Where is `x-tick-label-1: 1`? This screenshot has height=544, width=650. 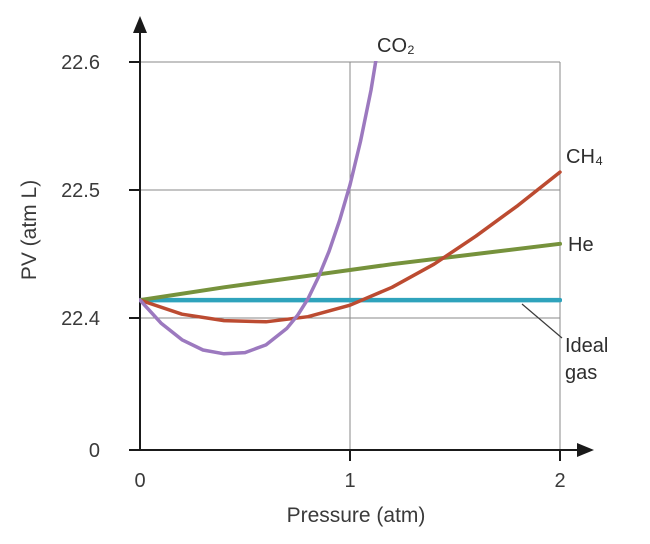 x-tick-label-1: 1 is located at coordinates (349, 481).